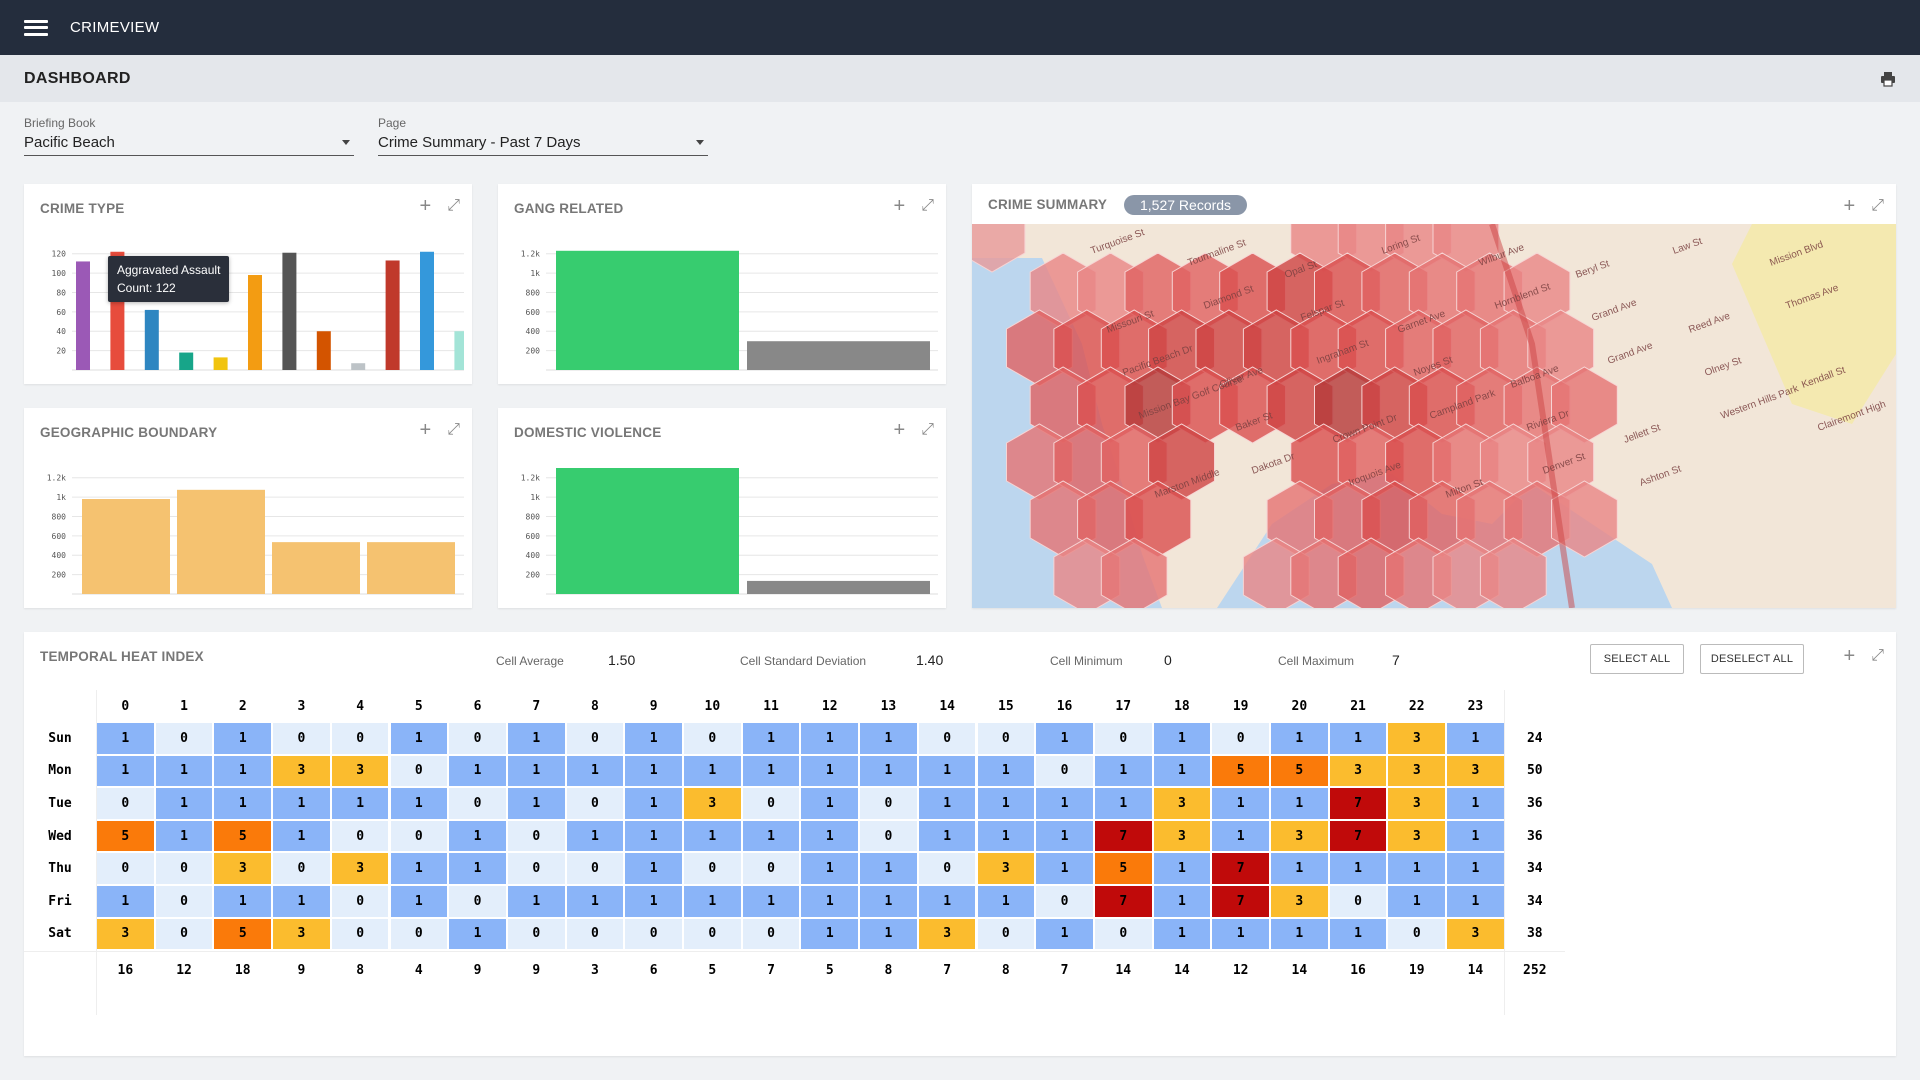 The width and height of the screenshot is (1920, 1080). What do you see at coordinates (1888, 79) in the screenshot?
I see `print-icon` at bounding box center [1888, 79].